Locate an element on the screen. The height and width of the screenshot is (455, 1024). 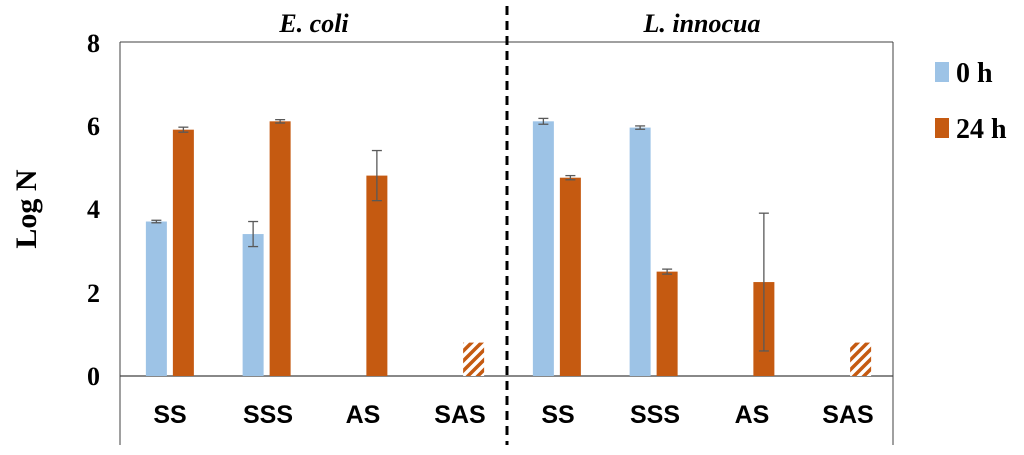
bar-linnocua-sss-0h is located at coordinates (640, 252).